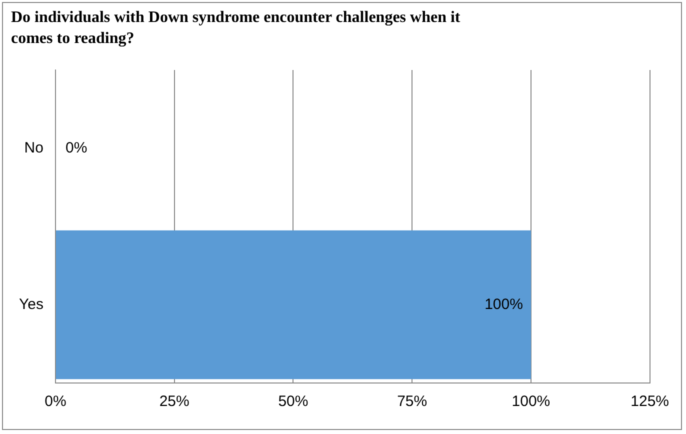 This screenshot has height=434, width=686. Describe the element at coordinates (531, 401) in the screenshot. I see `x-tick-label: 100%` at that location.